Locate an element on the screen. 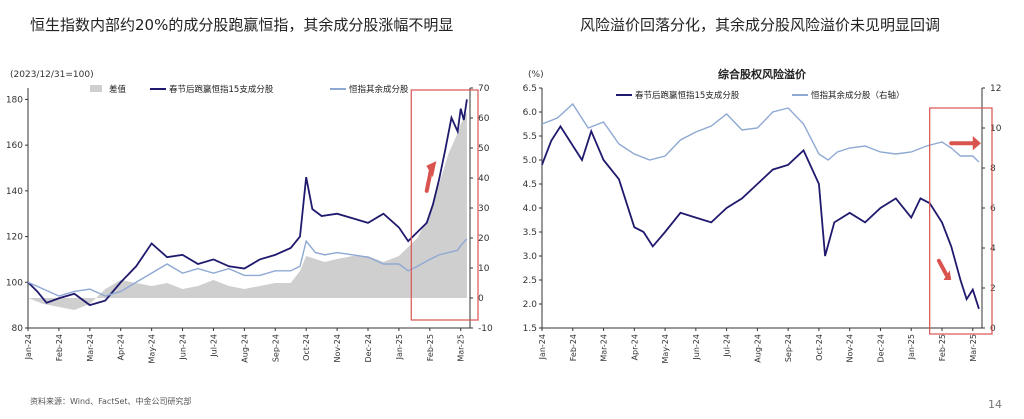  left-chart-heading: 恒生指数内部约20%的成分股跑赢恒指，其余成分股涨幅不明显 is located at coordinates (242, 25).